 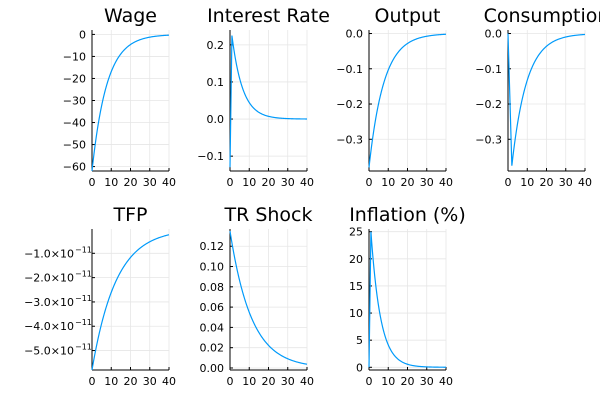 I want to click on y-tick-label: 25, so click(x=356, y=232).